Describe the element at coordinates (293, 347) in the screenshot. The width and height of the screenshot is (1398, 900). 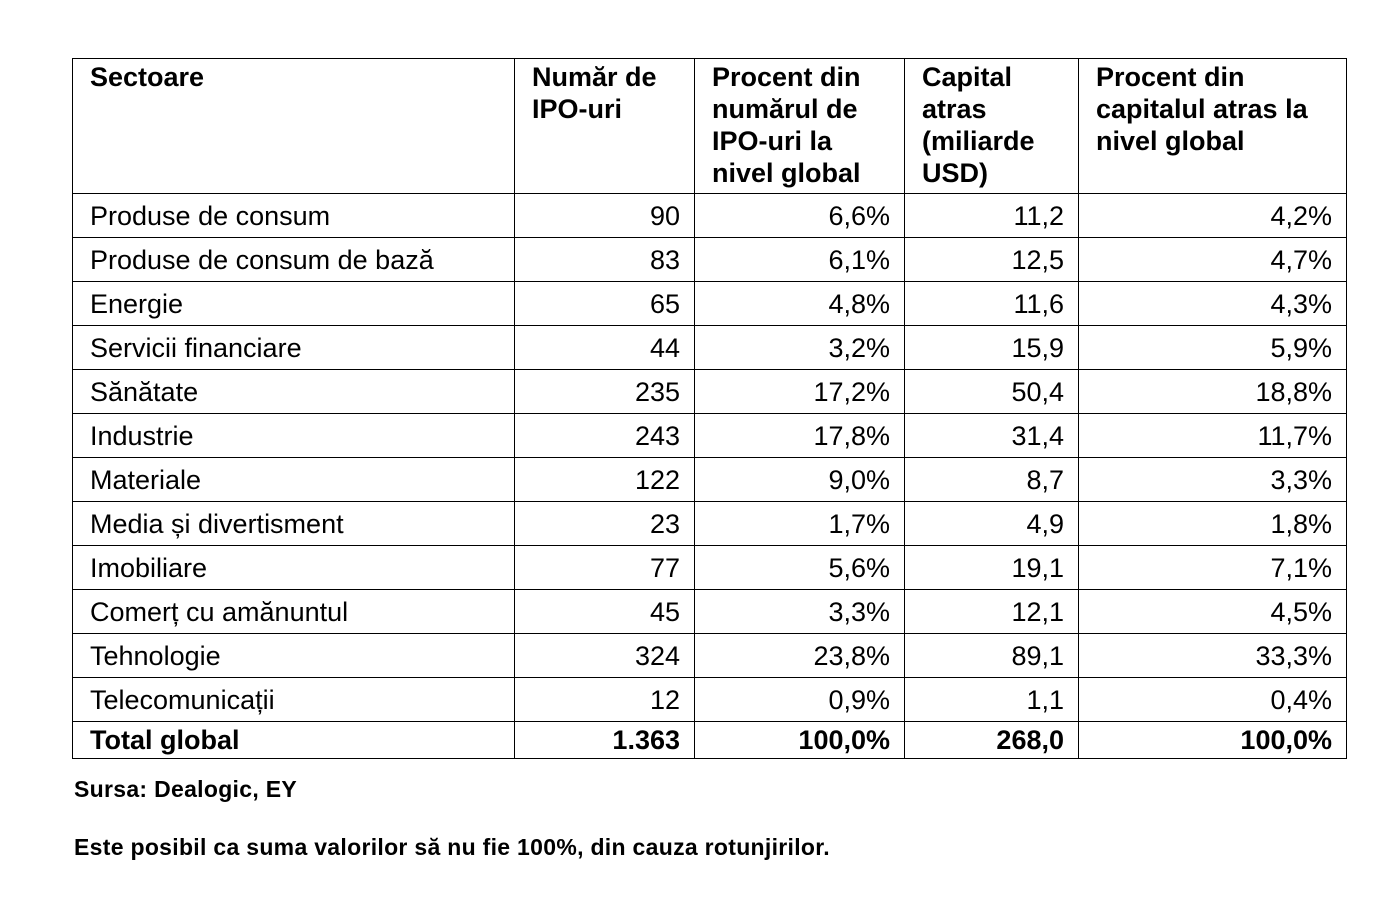
I see `sector-cell: Servicii financiare` at that location.